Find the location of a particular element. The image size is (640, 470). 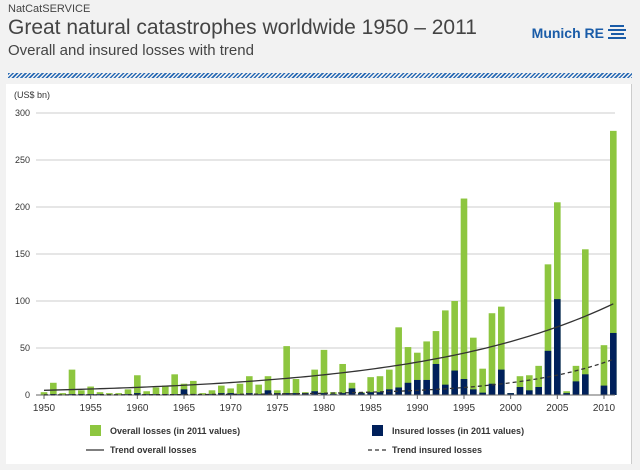

bar-overall-2008 is located at coordinates (585, 322).